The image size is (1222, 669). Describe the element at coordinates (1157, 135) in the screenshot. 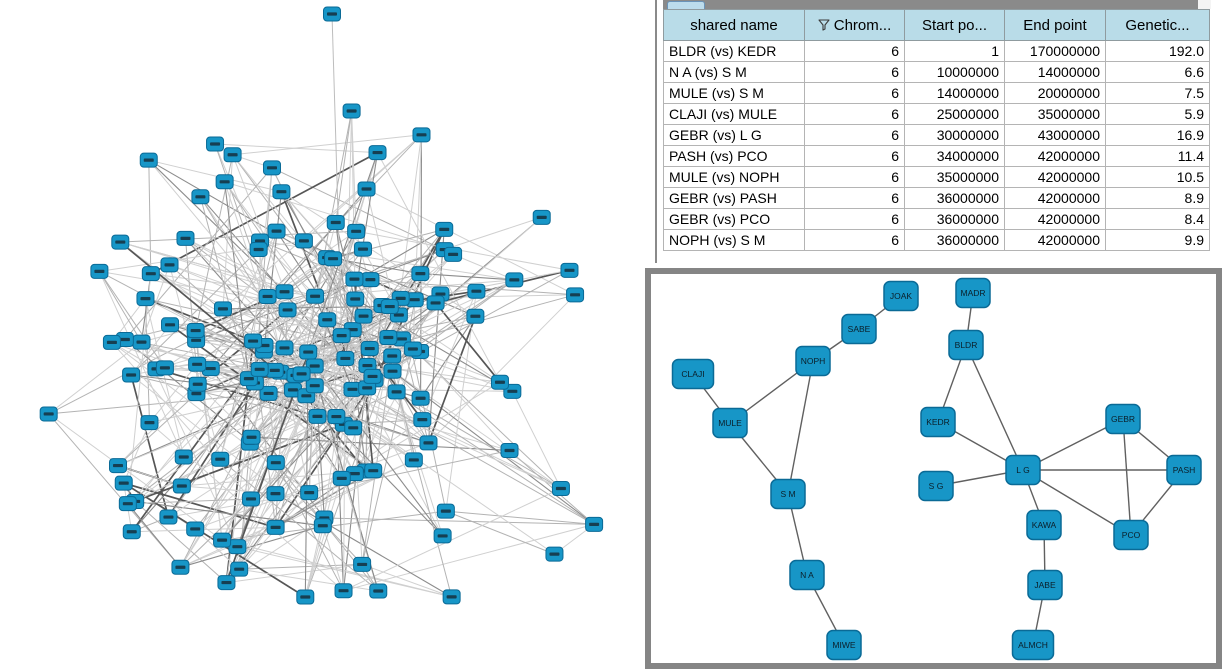

I see `table-cell: 16.9` at that location.